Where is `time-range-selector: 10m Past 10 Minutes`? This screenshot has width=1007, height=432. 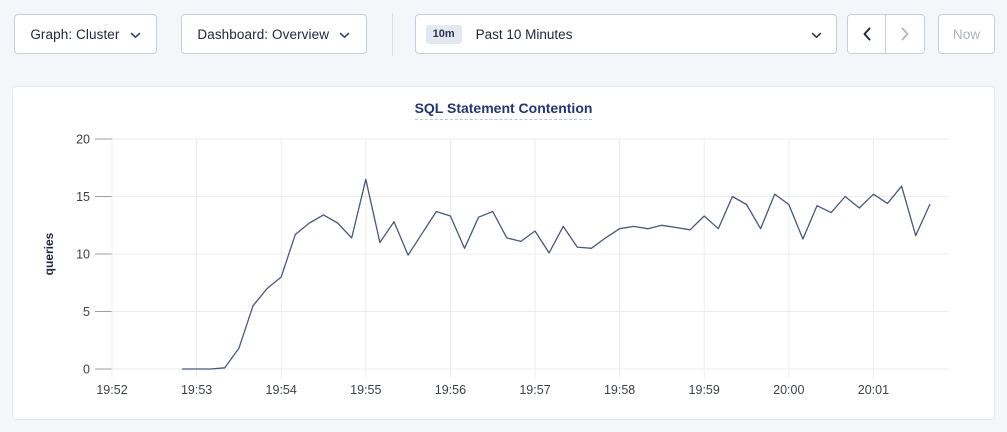 time-range-selector: 10m Past 10 Minutes is located at coordinates (626, 34).